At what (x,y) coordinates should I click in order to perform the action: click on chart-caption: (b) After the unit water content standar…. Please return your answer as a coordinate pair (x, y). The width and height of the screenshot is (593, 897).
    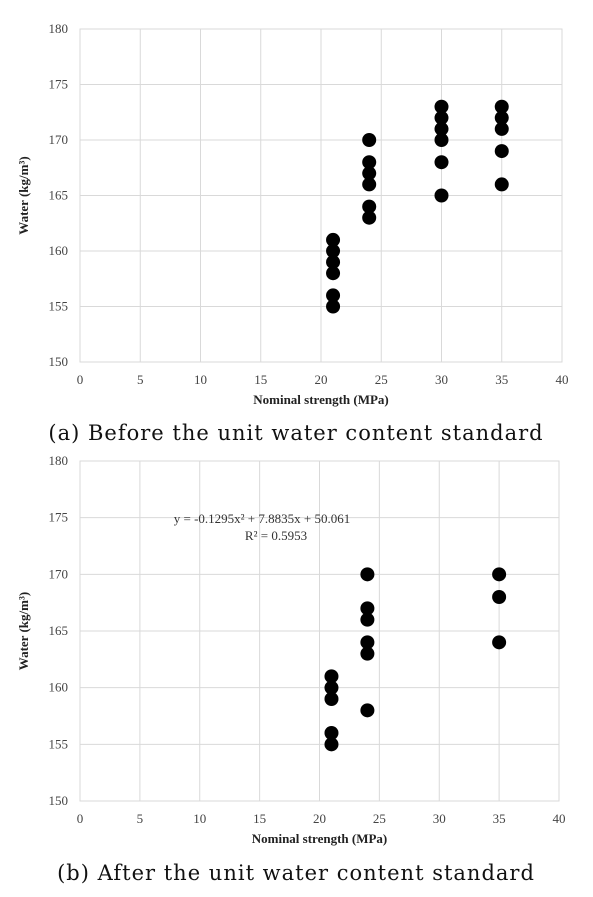
    Looking at the image, I should click on (296, 873).